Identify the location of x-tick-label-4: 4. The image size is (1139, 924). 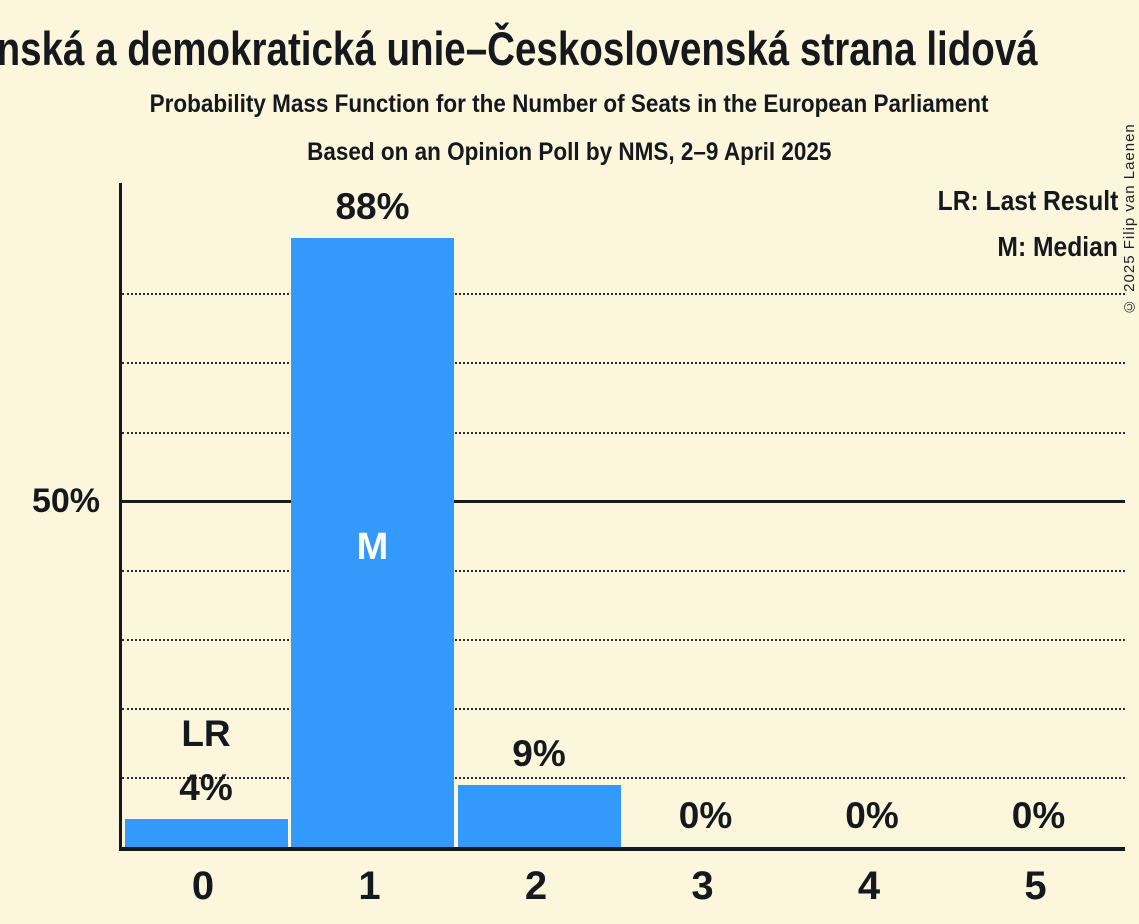
(869, 886).